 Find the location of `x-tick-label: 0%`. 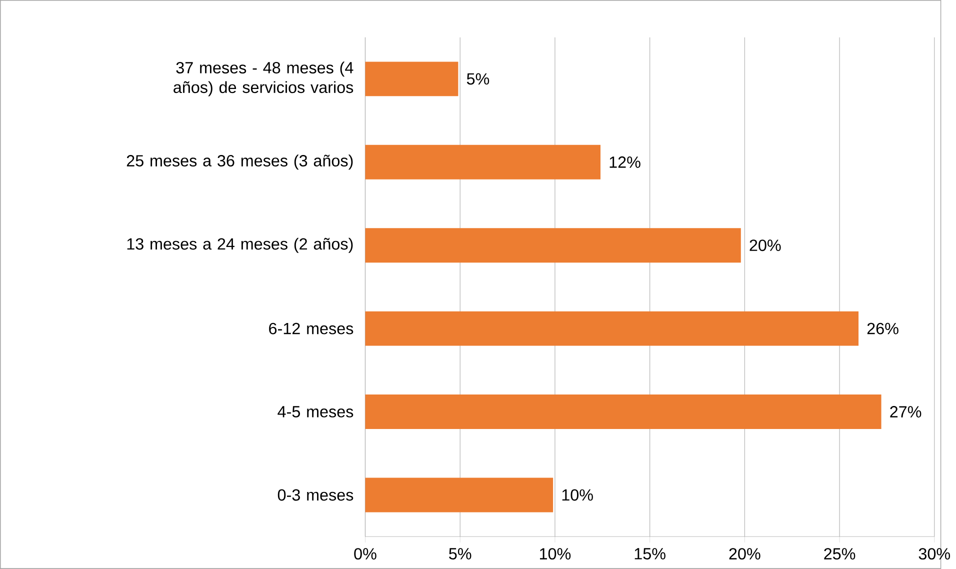

x-tick-label: 0% is located at coordinates (365, 554).